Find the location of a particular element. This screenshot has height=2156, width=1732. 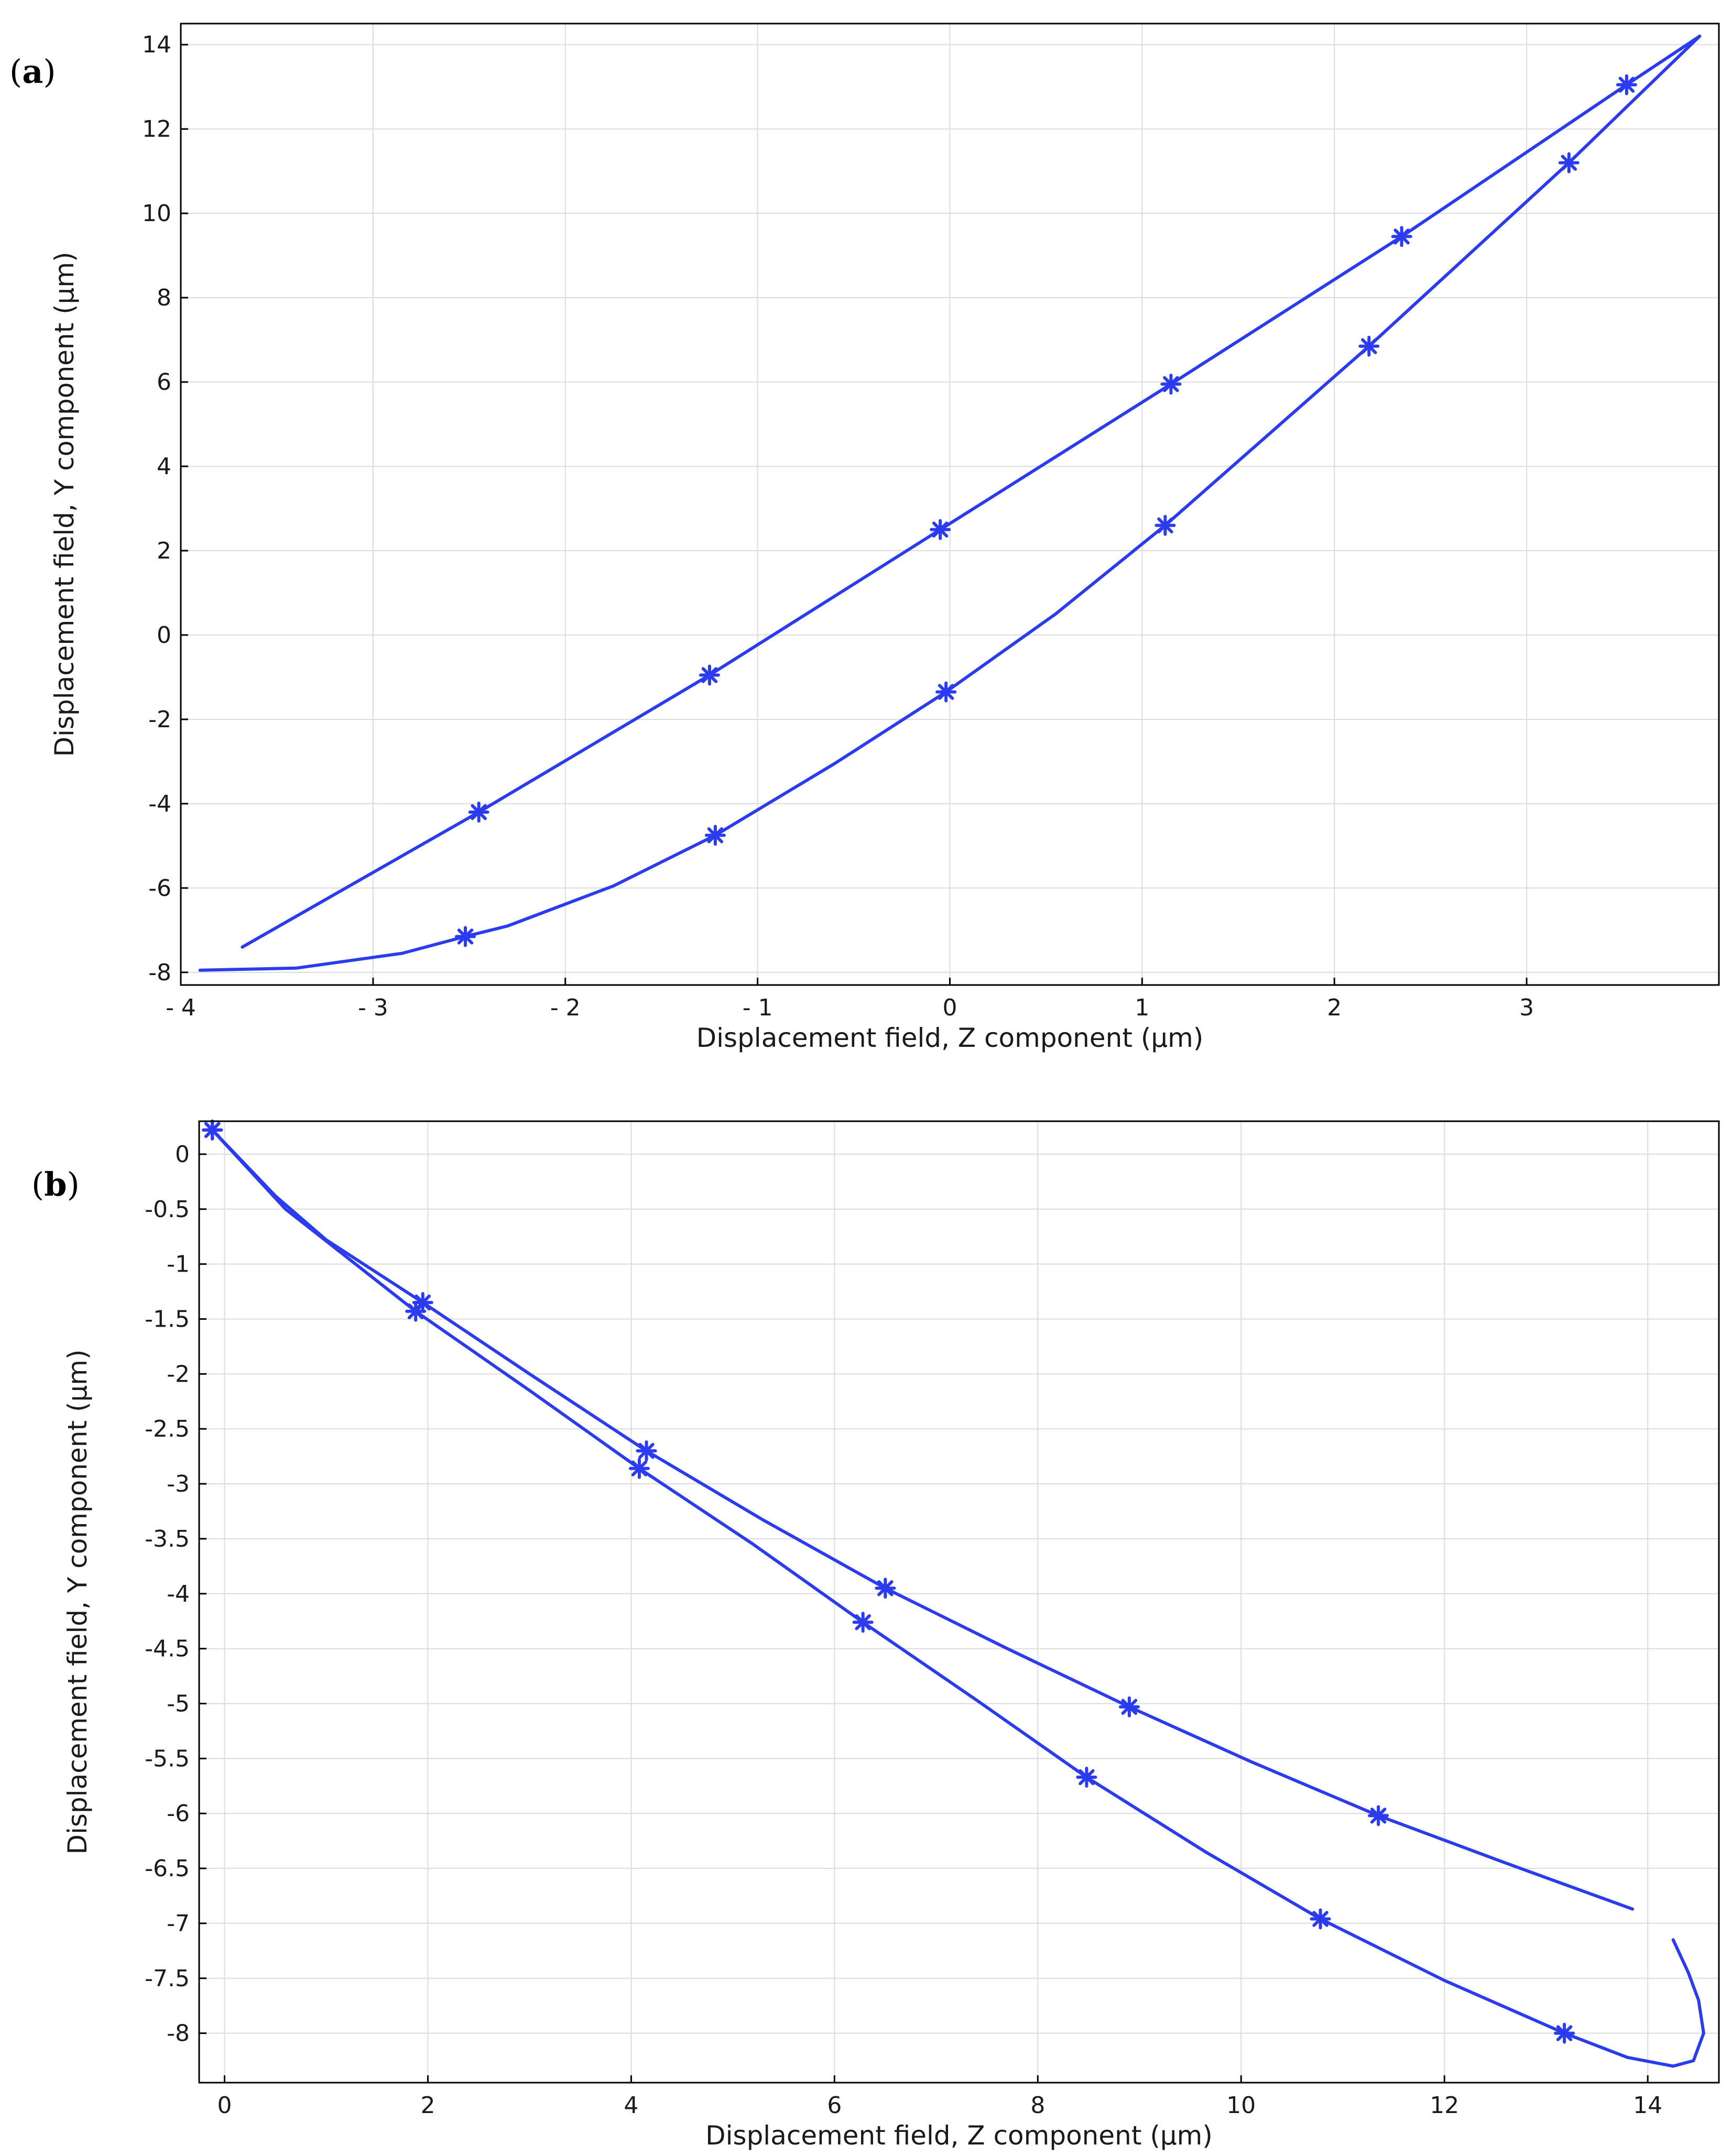

x-tick-label: 1 is located at coordinates (1142, 1008).